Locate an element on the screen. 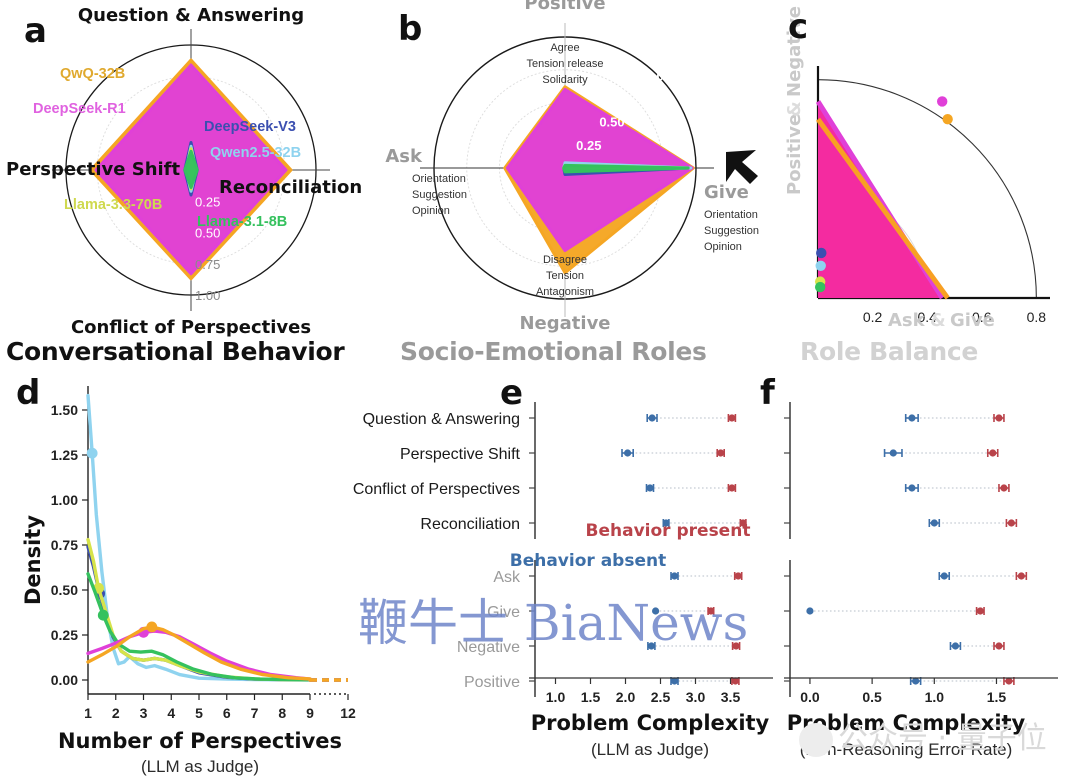 Image resolution: width=1080 pixels, height=776 pixels. radar-sublabel-give: Opinion is located at coordinates (723, 247).